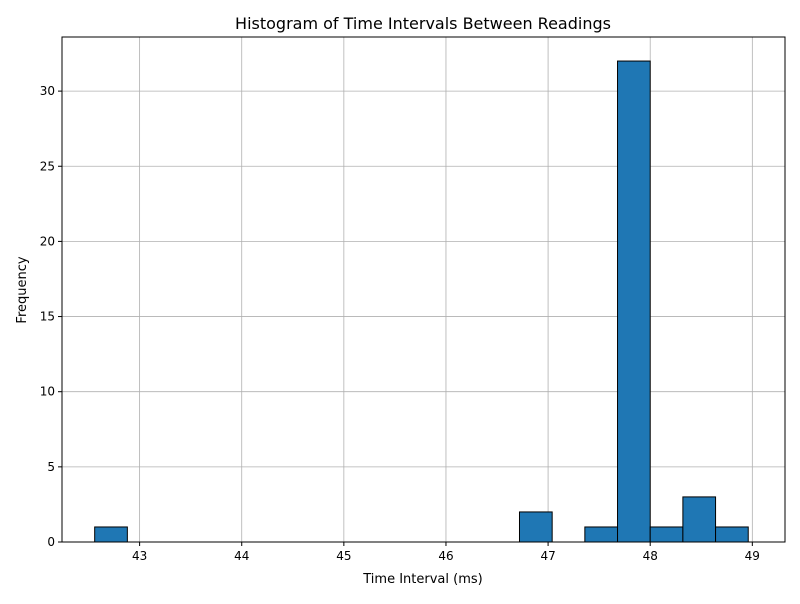 This screenshot has width=800, height=604. Describe the element at coordinates (241, 556) in the screenshot. I see `x-tick-label: 44` at that location.